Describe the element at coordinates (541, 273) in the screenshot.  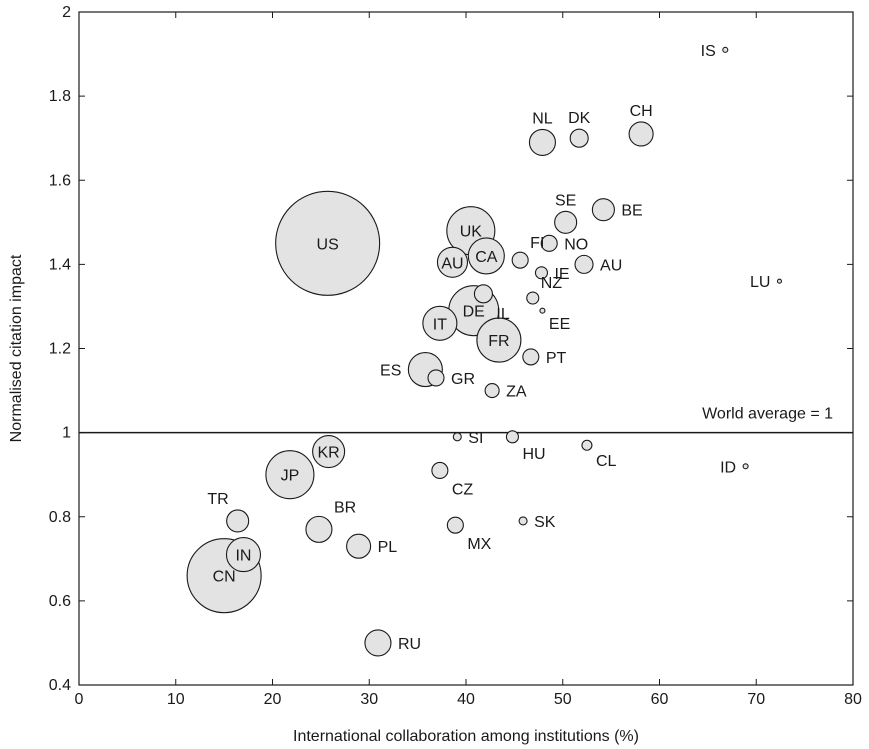
I see `bubble-ie` at that location.